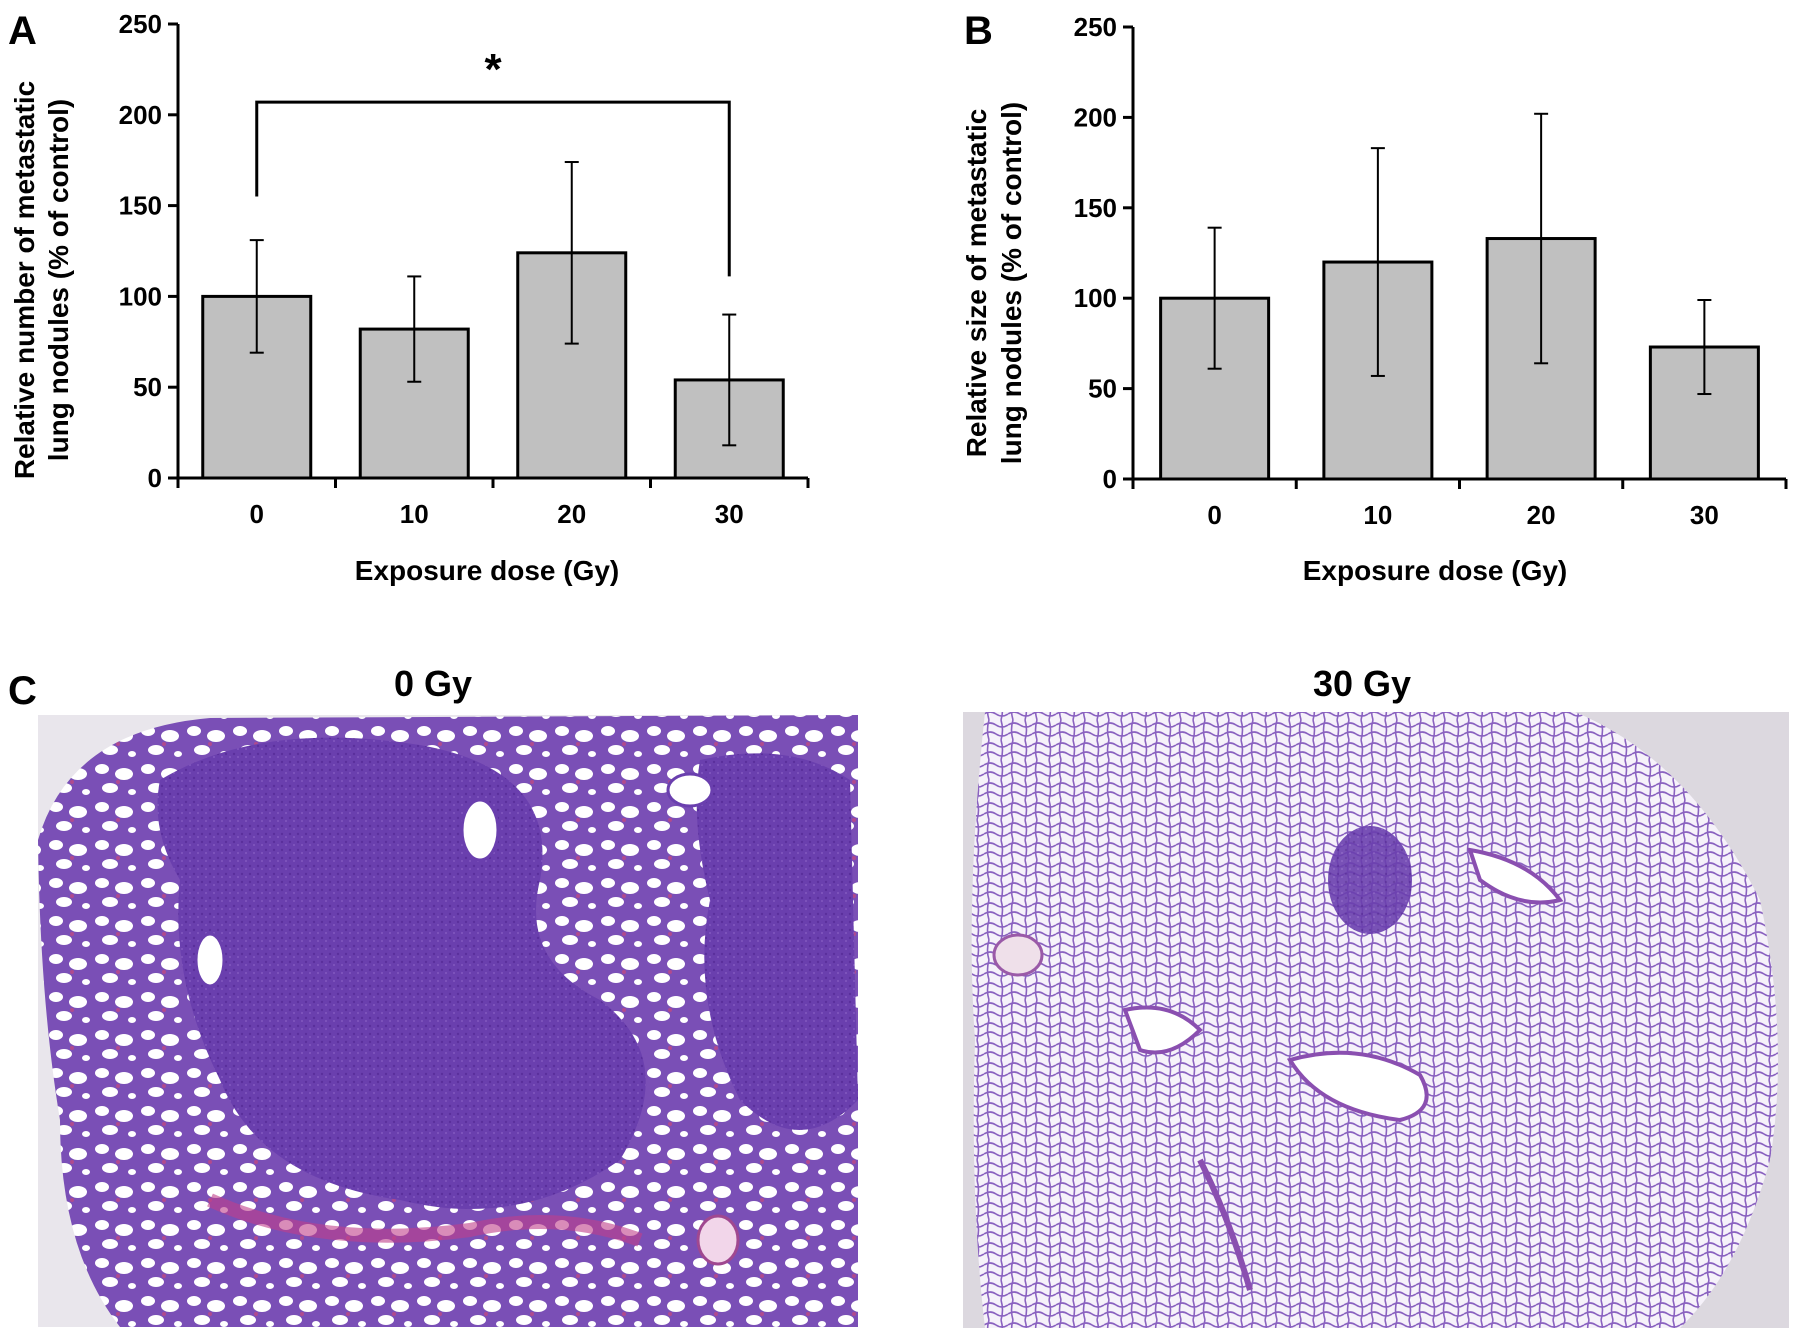 The image size is (1795, 1338). What do you see at coordinates (433, 683) in the screenshot?
I see `image-title-0gy: 0 Gy` at bounding box center [433, 683].